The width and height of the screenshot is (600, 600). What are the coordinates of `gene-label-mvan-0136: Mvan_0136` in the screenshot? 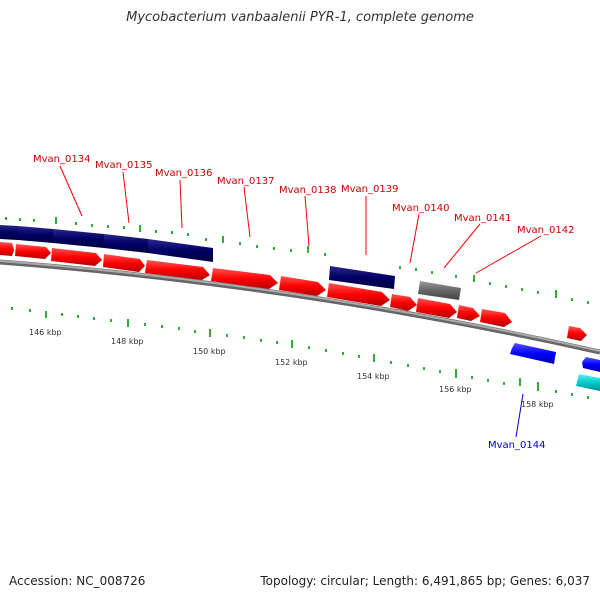 It's located at (183, 173).